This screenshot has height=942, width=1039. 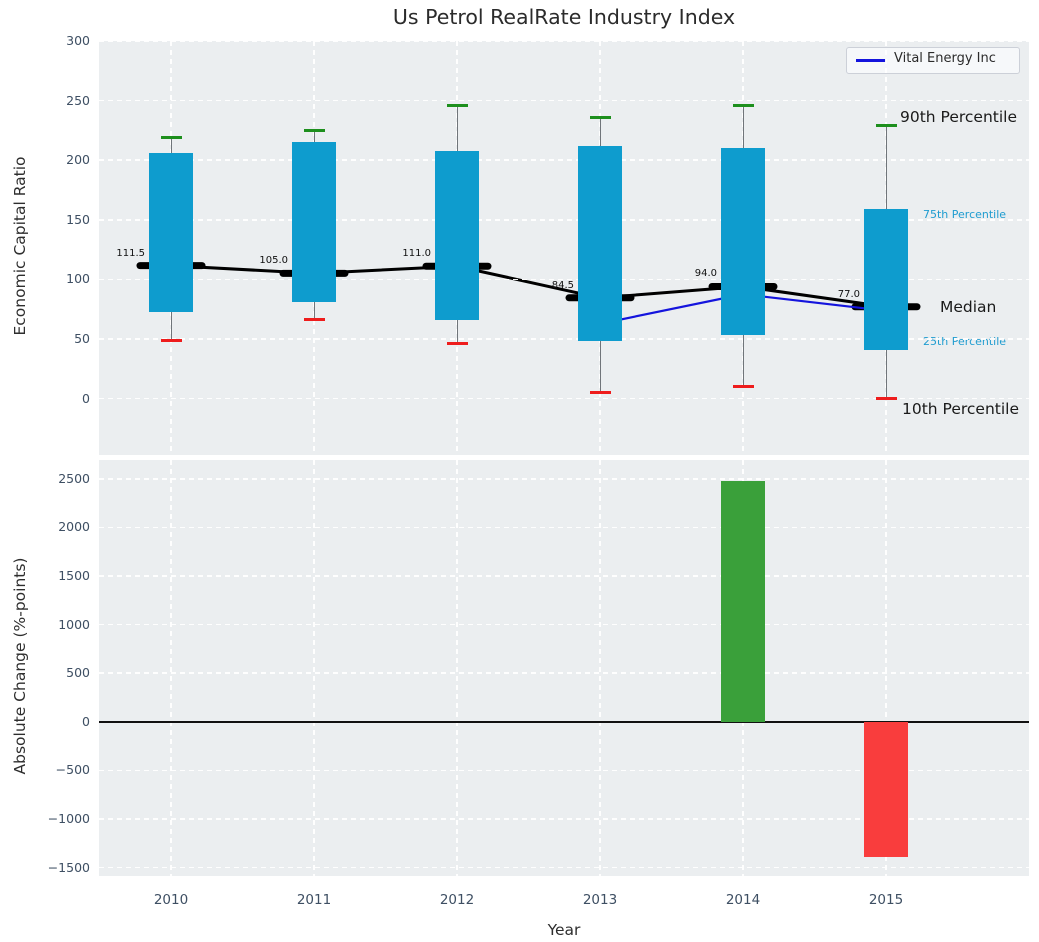 What do you see at coordinates (78, 279) in the screenshot?
I see `y-tick-label: 100` at bounding box center [78, 279].